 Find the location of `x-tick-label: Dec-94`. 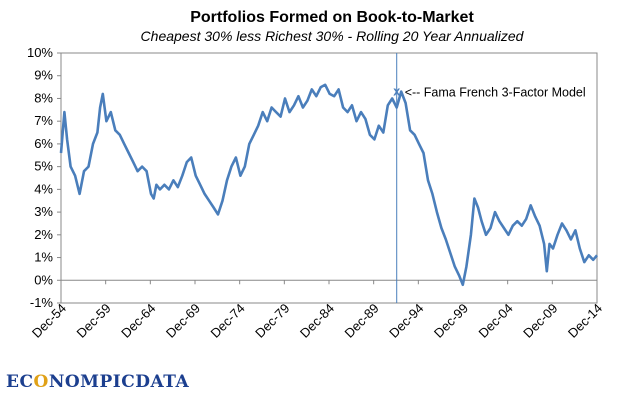

x-tick-label: Dec-94 is located at coordinates (406, 321).